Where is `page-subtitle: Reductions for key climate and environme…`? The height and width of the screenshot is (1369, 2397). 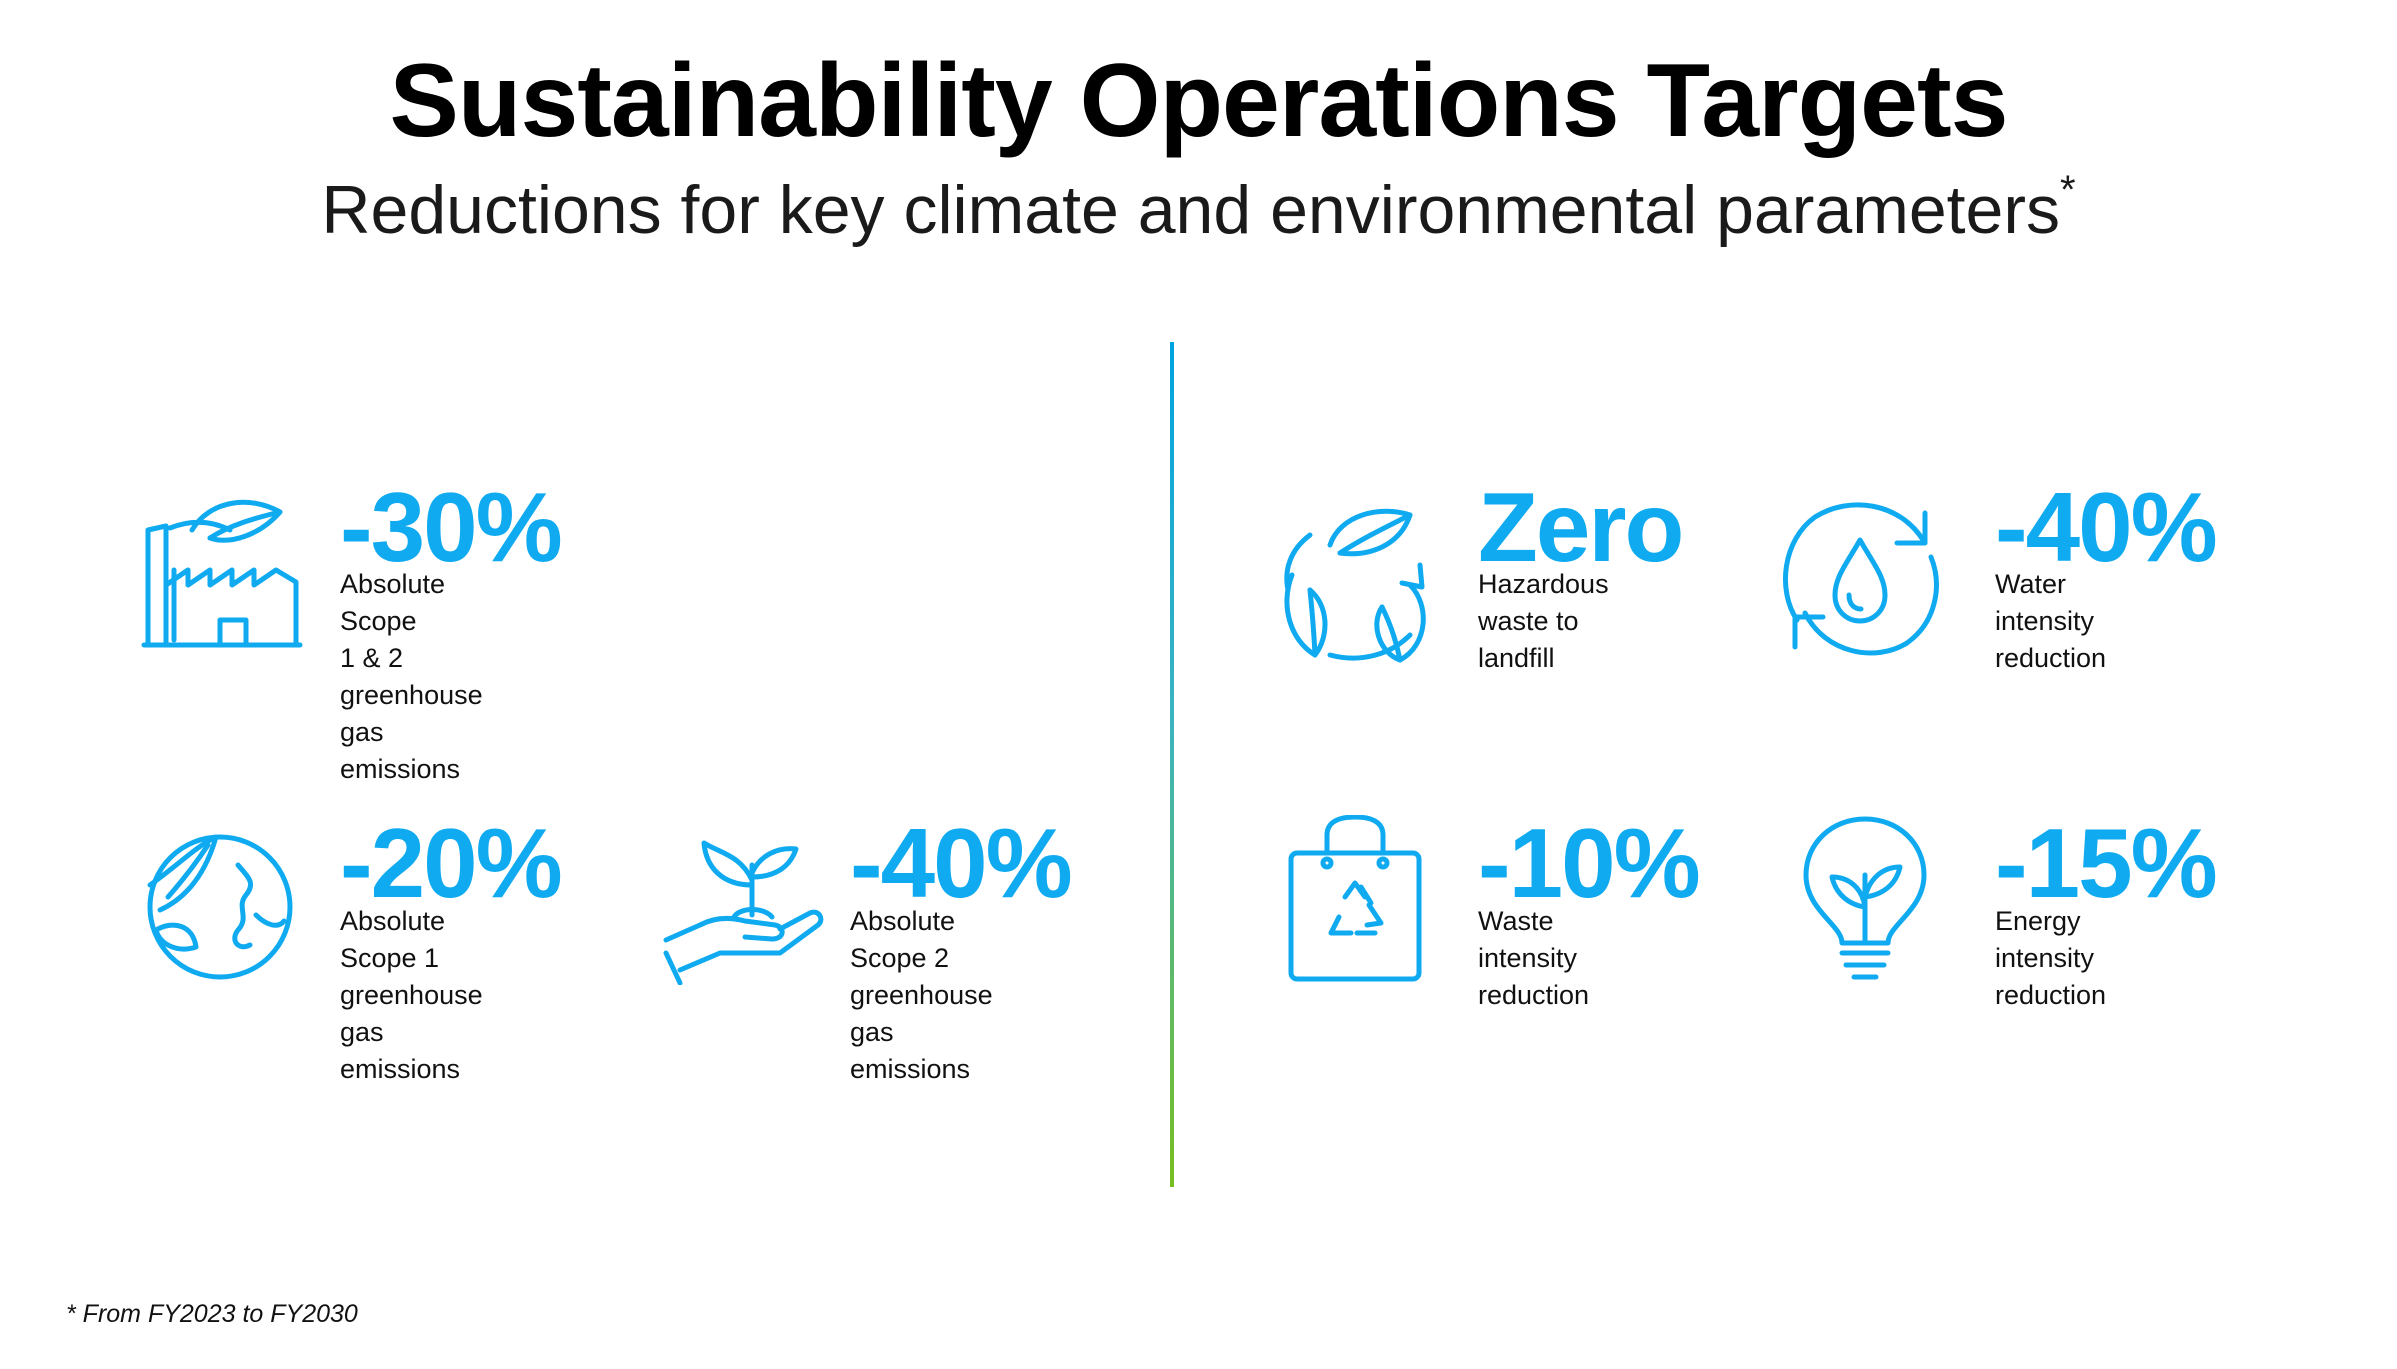 page-subtitle: Reductions for key climate and environme… is located at coordinates (1198, 208).